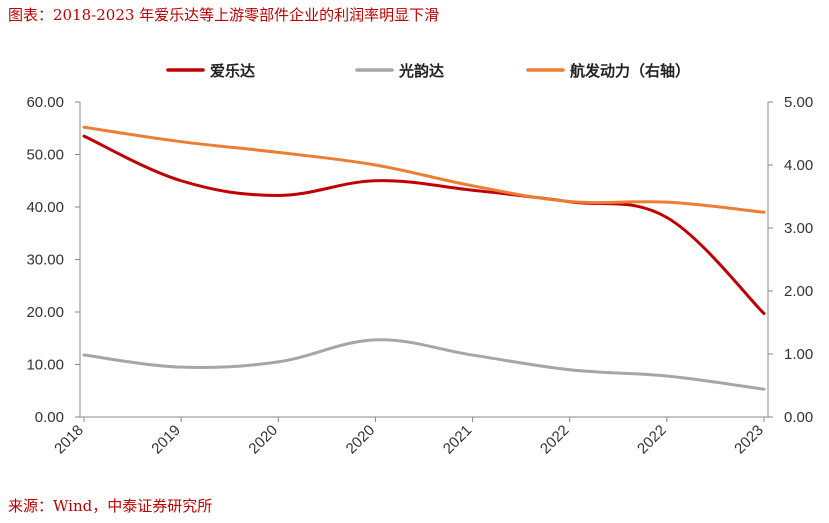  I want to click on legend-label-1: 爱乐达, so click(232, 71).